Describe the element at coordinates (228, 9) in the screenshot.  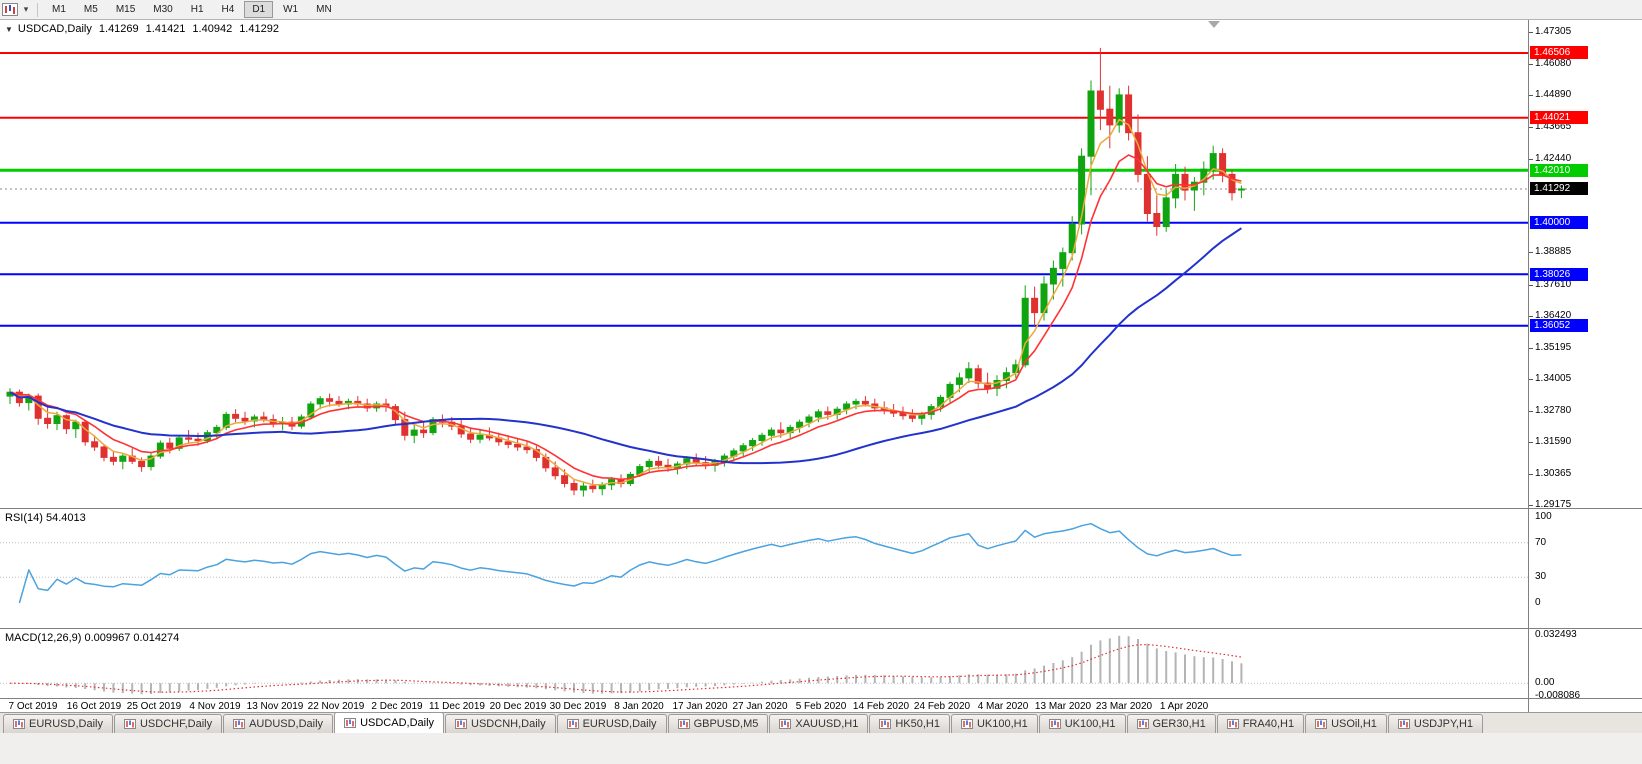
I see `timeframe-button-H4: H4` at that location.